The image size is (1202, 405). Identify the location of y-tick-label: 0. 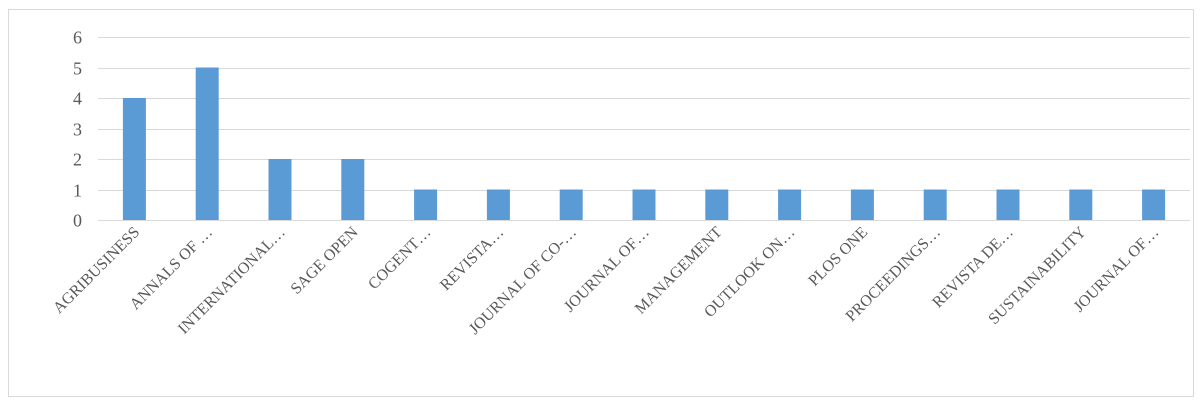
(77, 221).